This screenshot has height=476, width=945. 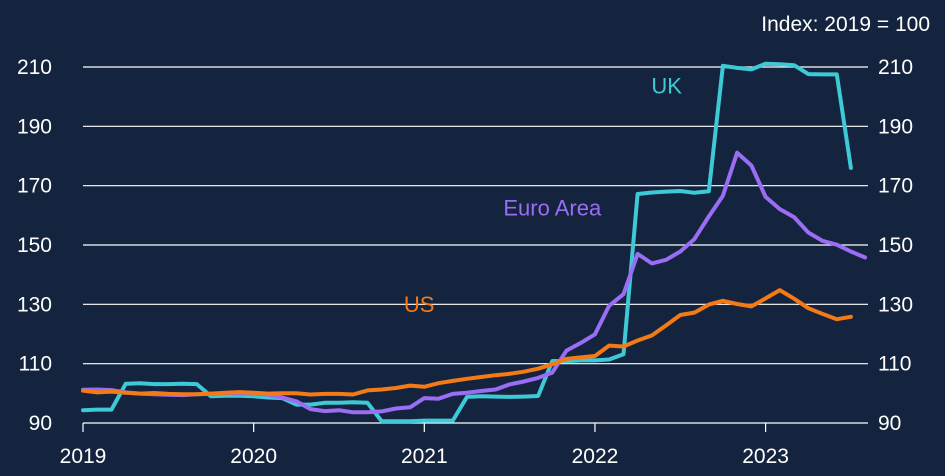 I want to click on x-axis: 2019 2020 2021 2022 2023, so click(x=424, y=445).